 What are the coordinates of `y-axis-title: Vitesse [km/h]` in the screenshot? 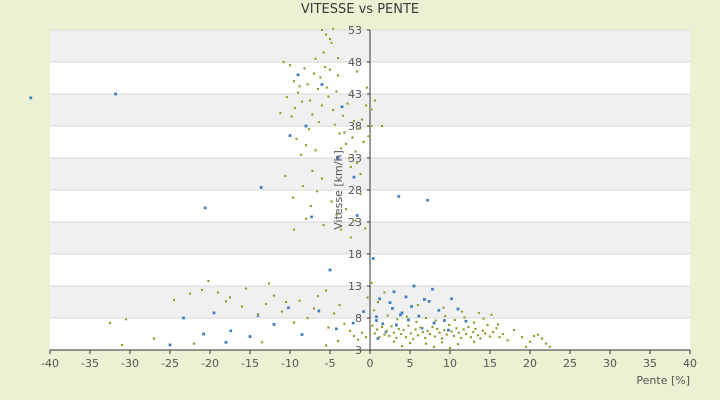 It's located at (338, 190).